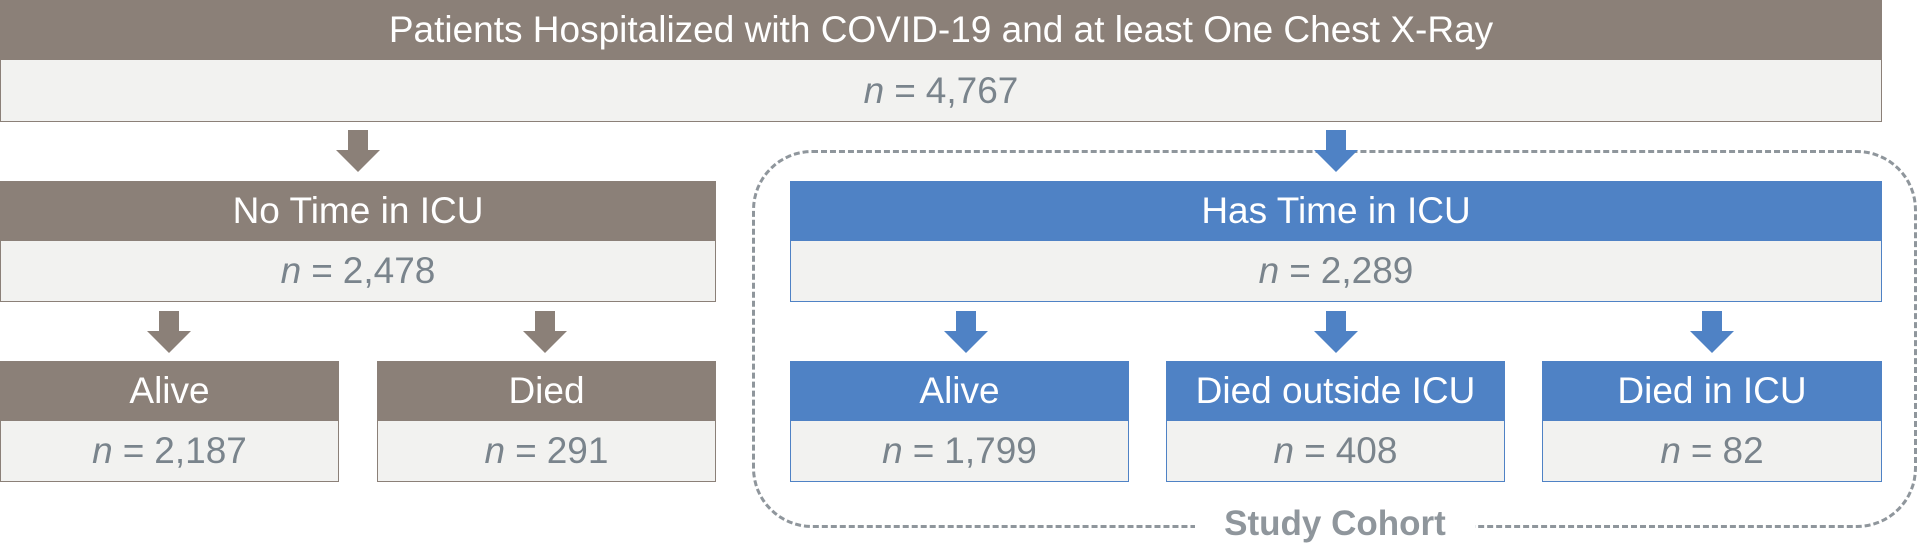 The width and height of the screenshot is (1920, 545). I want to click on node-icu-alive-title: Alive, so click(959, 391).